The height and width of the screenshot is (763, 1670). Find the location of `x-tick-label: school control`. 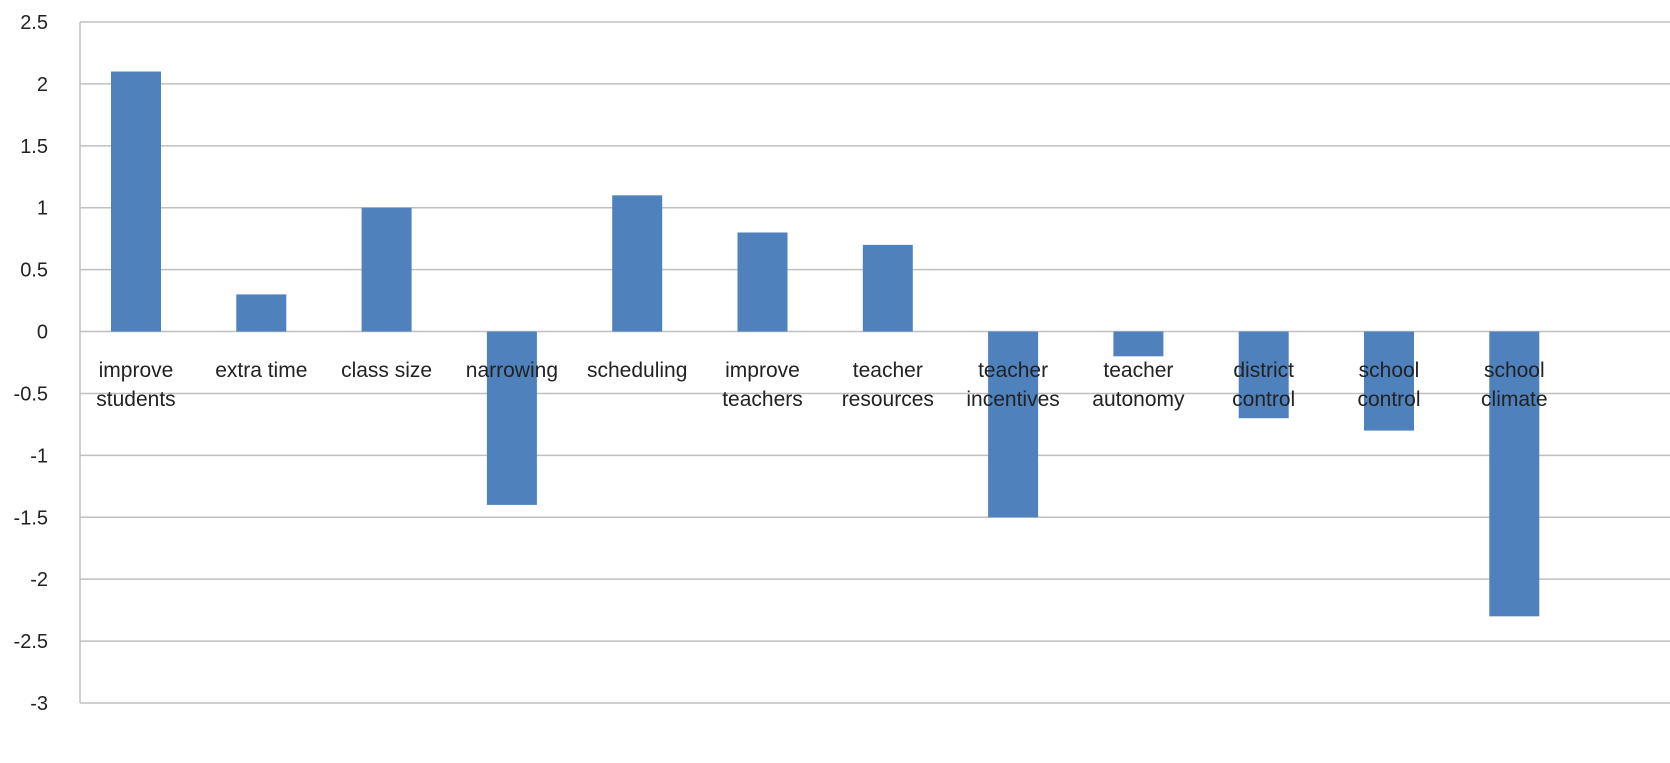

x-tick-label: school control is located at coordinates (1388, 385).